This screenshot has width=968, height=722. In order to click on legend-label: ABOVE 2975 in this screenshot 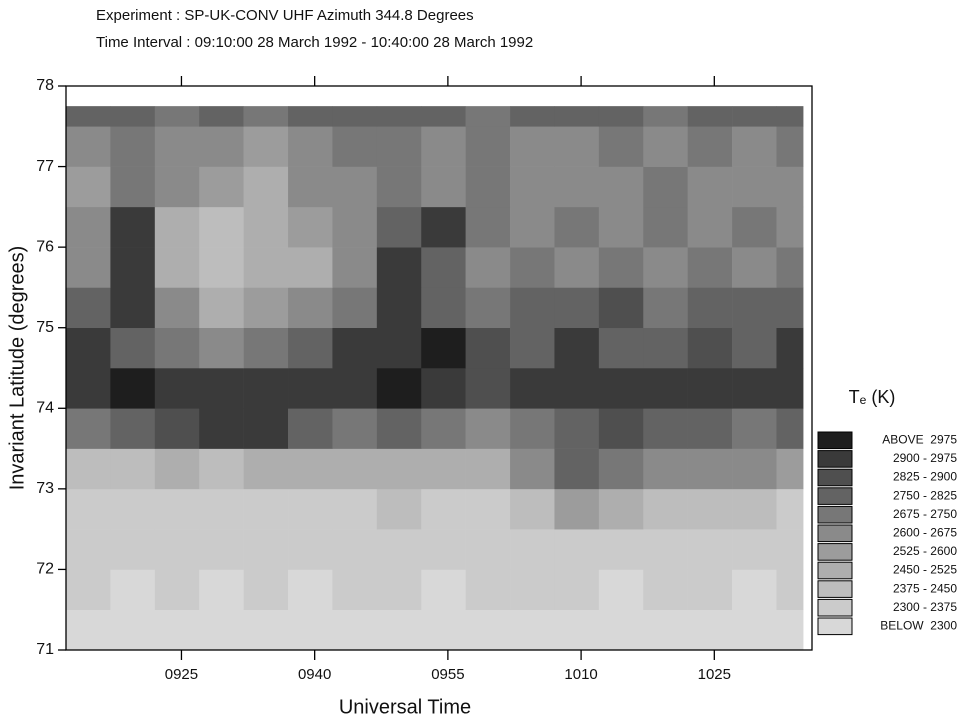, I will do `click(919, 439)`.